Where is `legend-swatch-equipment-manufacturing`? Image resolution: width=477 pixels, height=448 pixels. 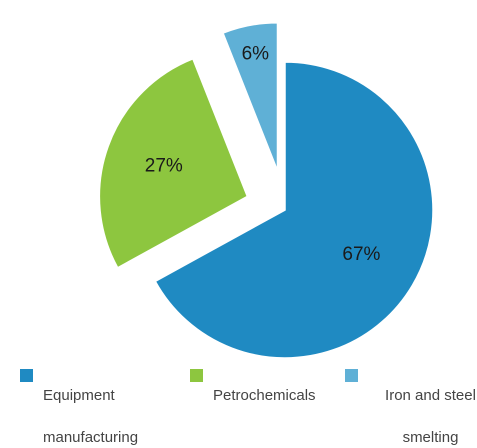 legend-swatch-equipment-manufacturing is located at coordinates (26, 375).